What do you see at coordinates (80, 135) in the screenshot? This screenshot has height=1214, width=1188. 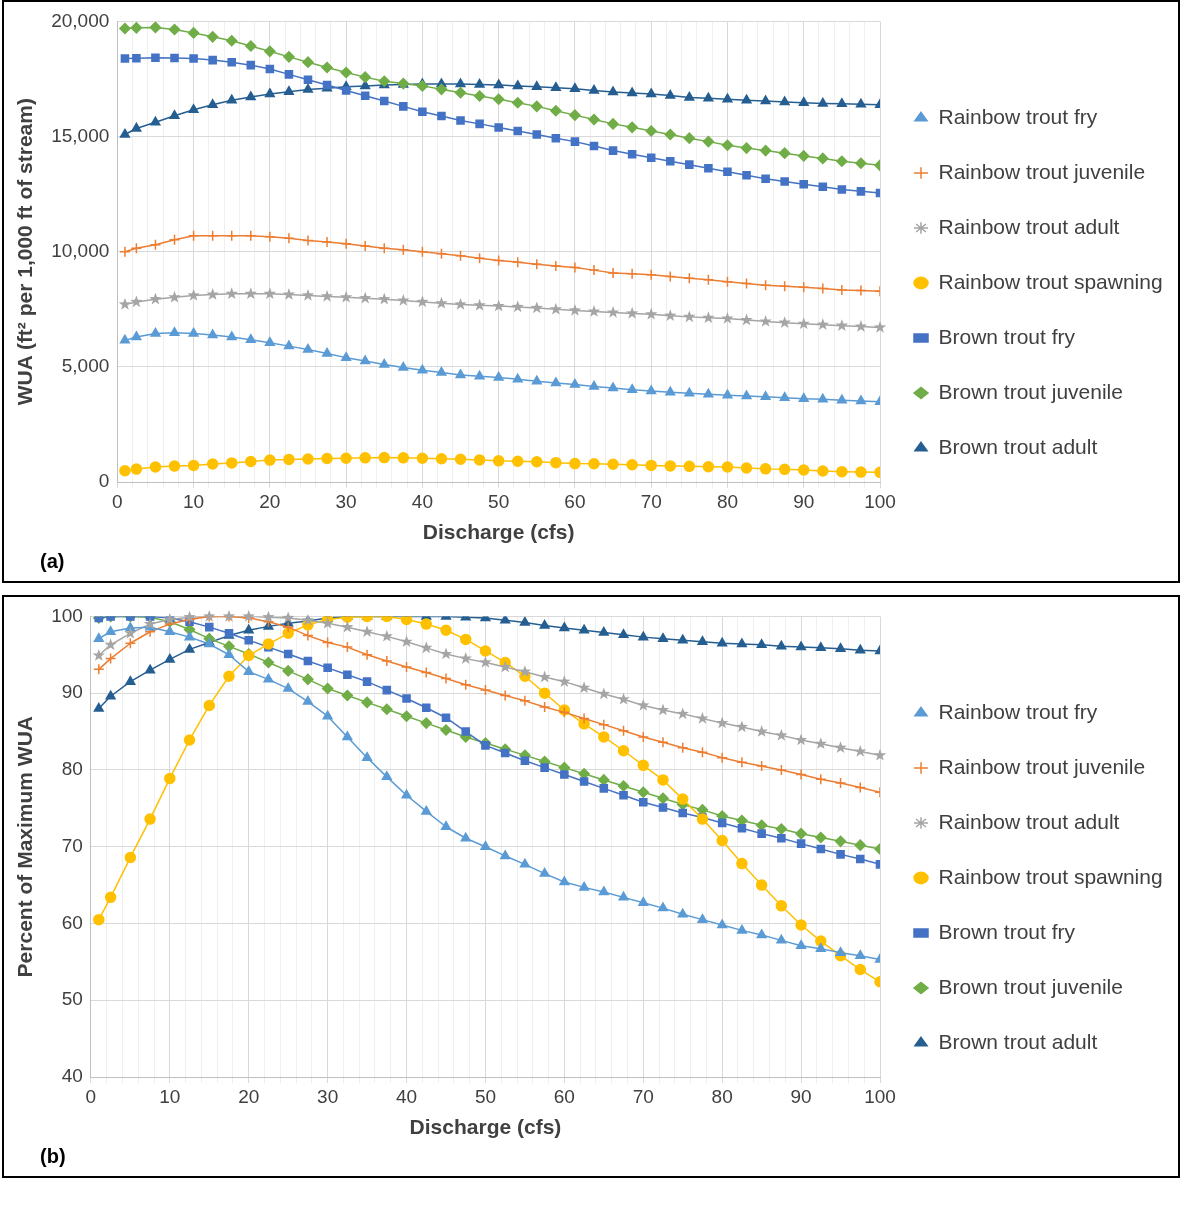 I see `y-tick-label: 15,000` at bounding box center [80, 135].